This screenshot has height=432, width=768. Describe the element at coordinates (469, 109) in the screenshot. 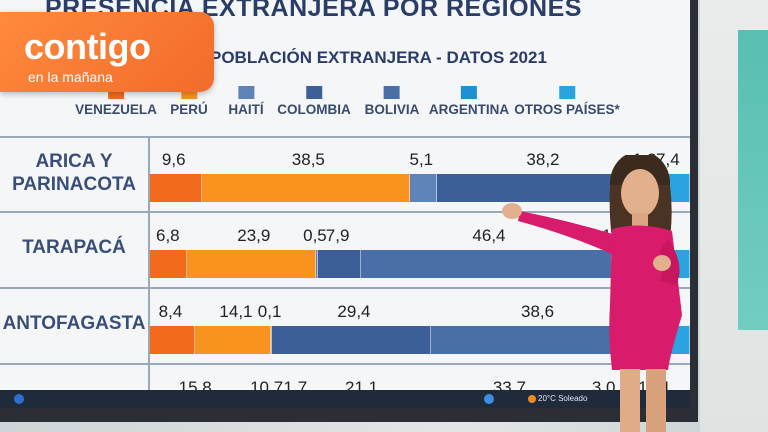

I see `legend-label: ARGENTINA` at that location.